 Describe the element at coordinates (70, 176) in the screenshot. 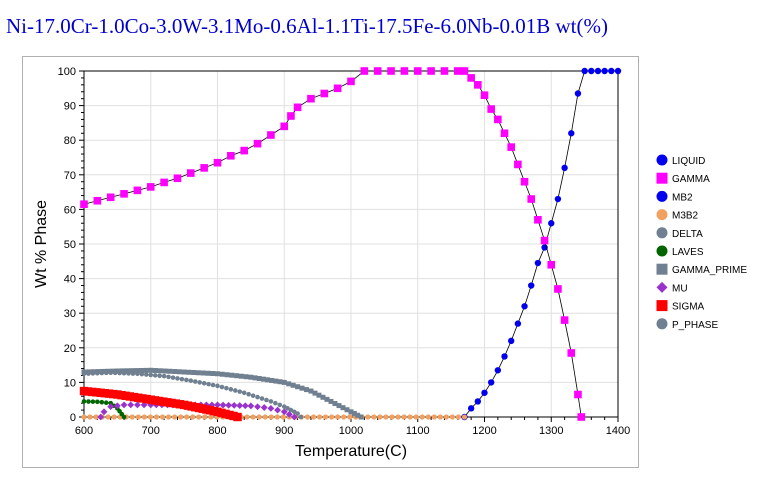

I see `y-tick-label: 70` at that location.